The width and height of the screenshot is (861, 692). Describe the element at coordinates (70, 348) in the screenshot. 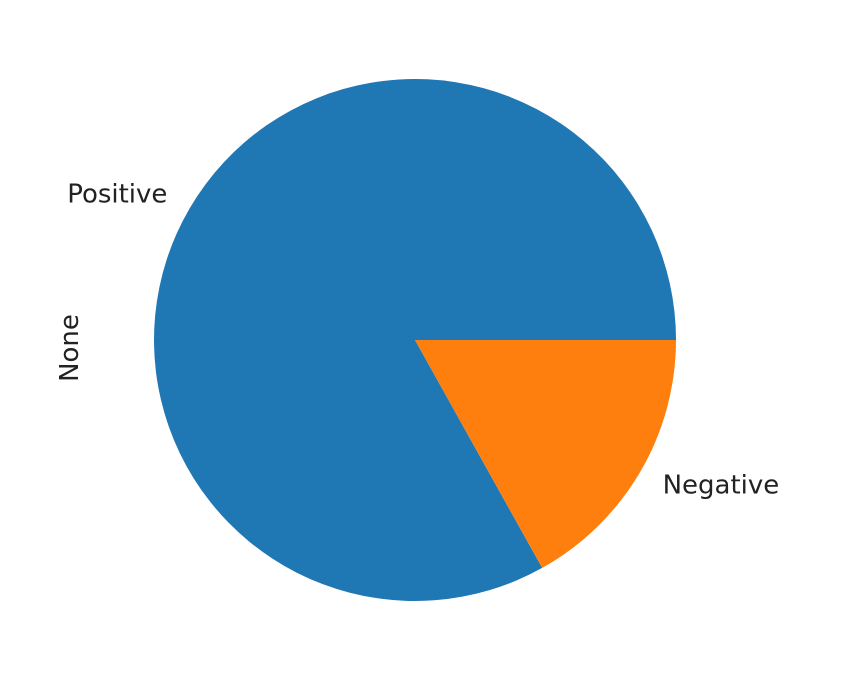

I see `y-axis-label: None` at that location.